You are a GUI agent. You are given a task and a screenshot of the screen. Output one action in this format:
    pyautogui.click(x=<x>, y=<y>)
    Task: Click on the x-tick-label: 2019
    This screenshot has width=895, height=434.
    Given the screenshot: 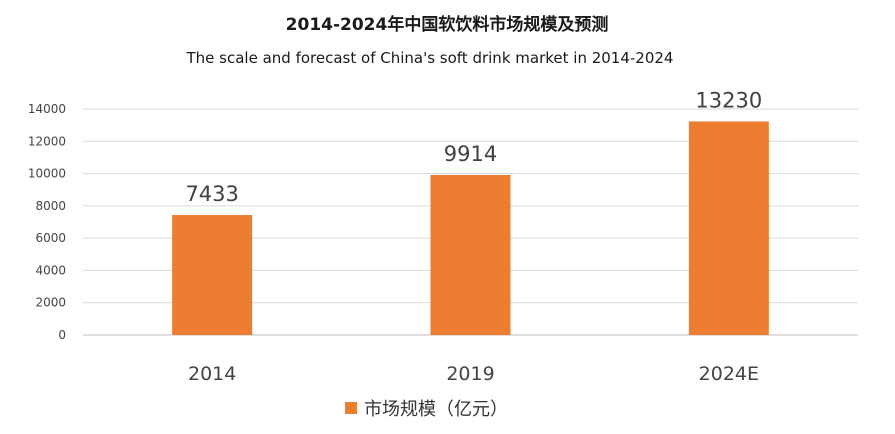 What is the action you would take?
    pyautogui.click(x=470, y=374)
    